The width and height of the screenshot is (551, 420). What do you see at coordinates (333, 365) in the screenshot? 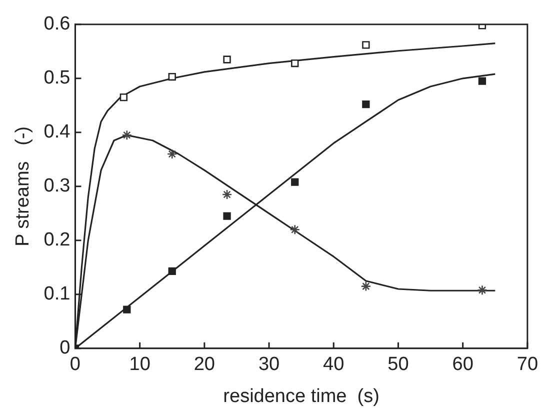
I see `x-tick-label: 40` at bounding box center [333, 365].